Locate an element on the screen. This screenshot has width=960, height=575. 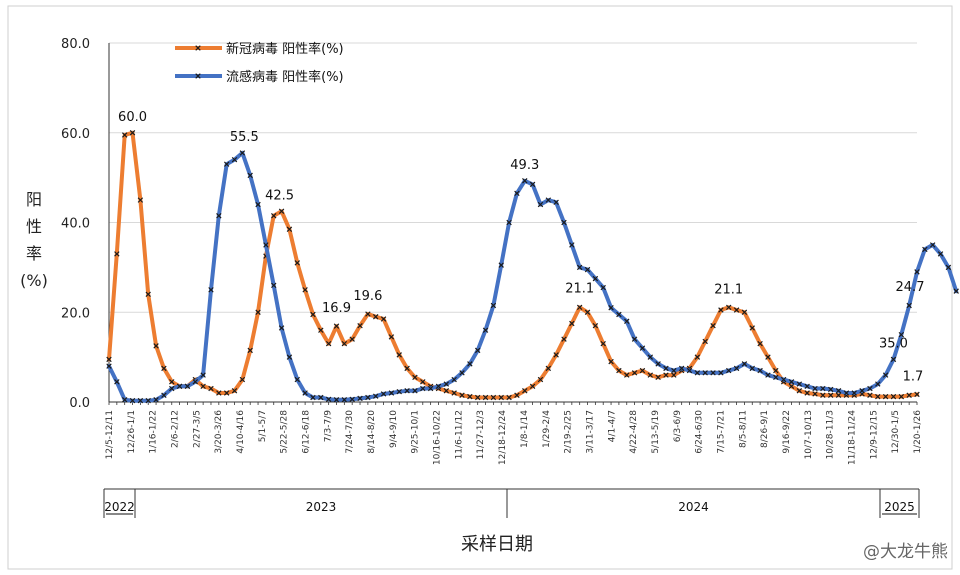
x-tick-label: 8/14-8/20 is located at coordinates (372, 432).